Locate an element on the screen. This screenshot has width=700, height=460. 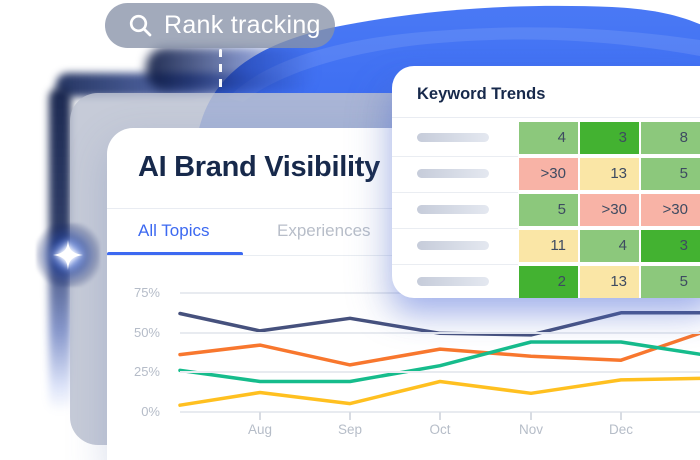
rank-tracking-badge: Rank tracking is located at coordinates (220, 25).